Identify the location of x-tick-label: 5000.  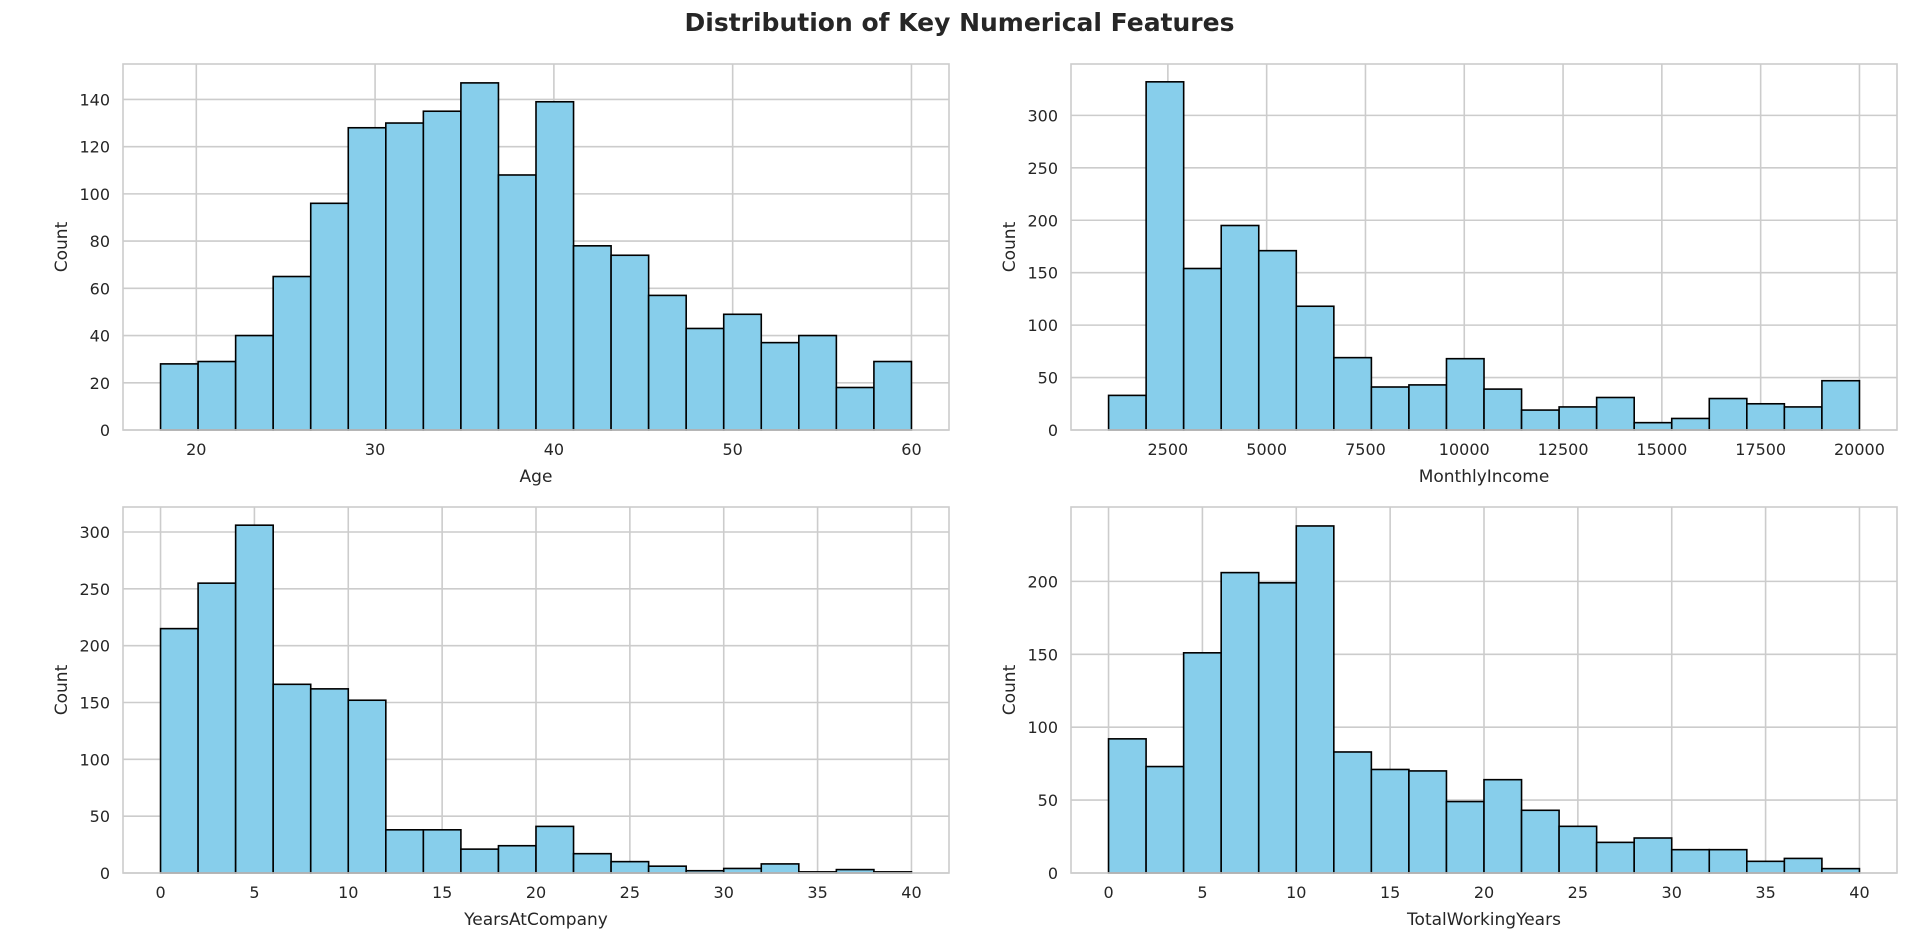
(1266, 449).